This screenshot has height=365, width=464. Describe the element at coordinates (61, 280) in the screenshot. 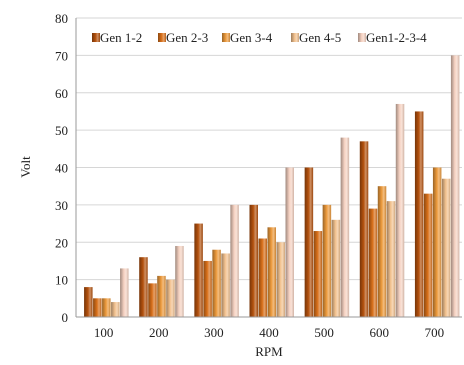

I see `y-tick-label: 10` at that location.